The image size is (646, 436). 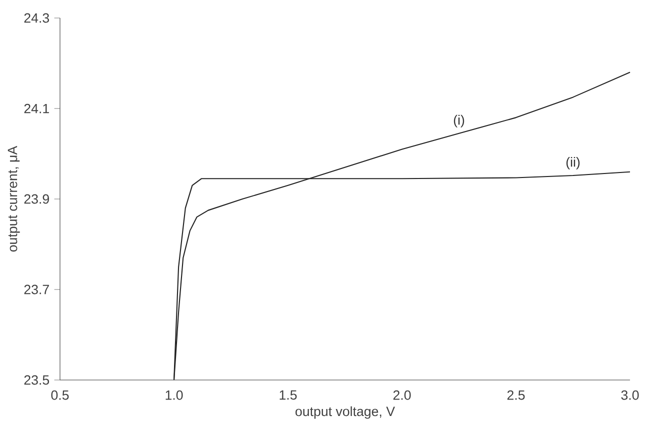 What do you see at coordinates (36, 289) in the screenshot?
I see `y-tick-label: 23.7` at bounding box center [36, 289].